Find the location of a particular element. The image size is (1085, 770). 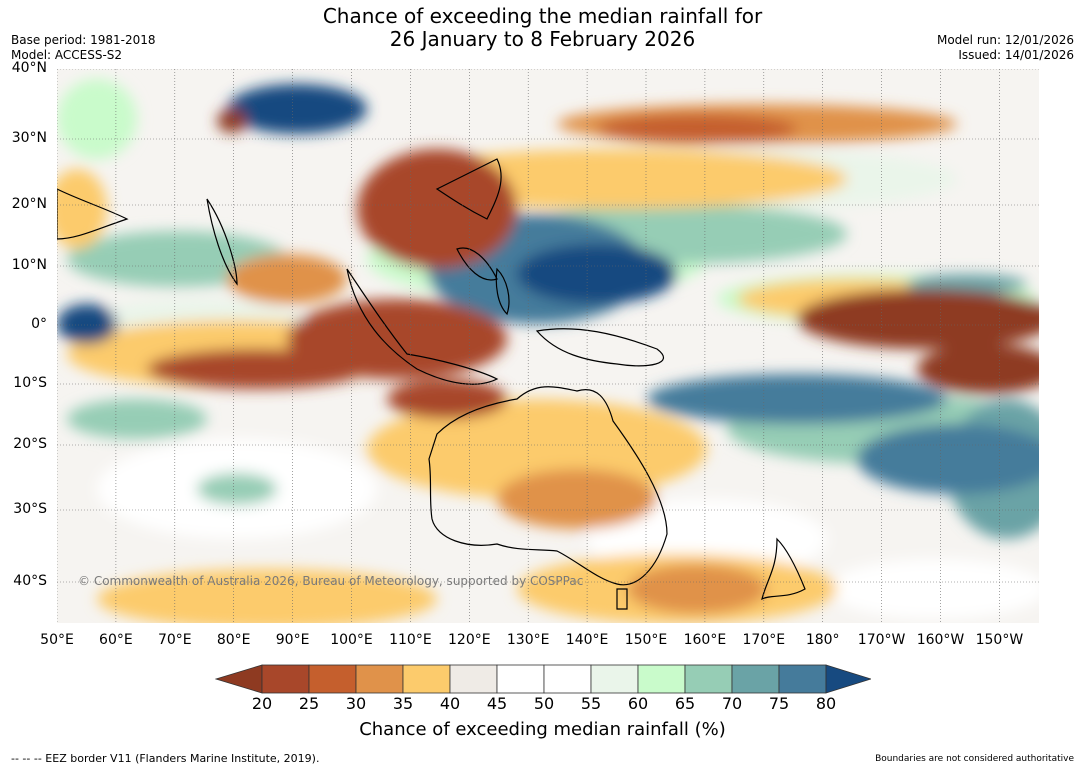

colorbar is located at coordinates (543, 679).